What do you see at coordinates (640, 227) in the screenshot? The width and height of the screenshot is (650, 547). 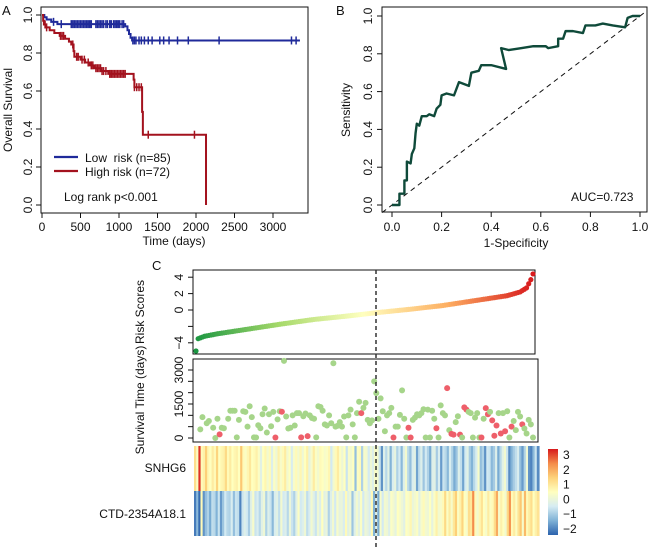 I see `roc-x-tick-label: 1.0` at bounding box center [640, 227].